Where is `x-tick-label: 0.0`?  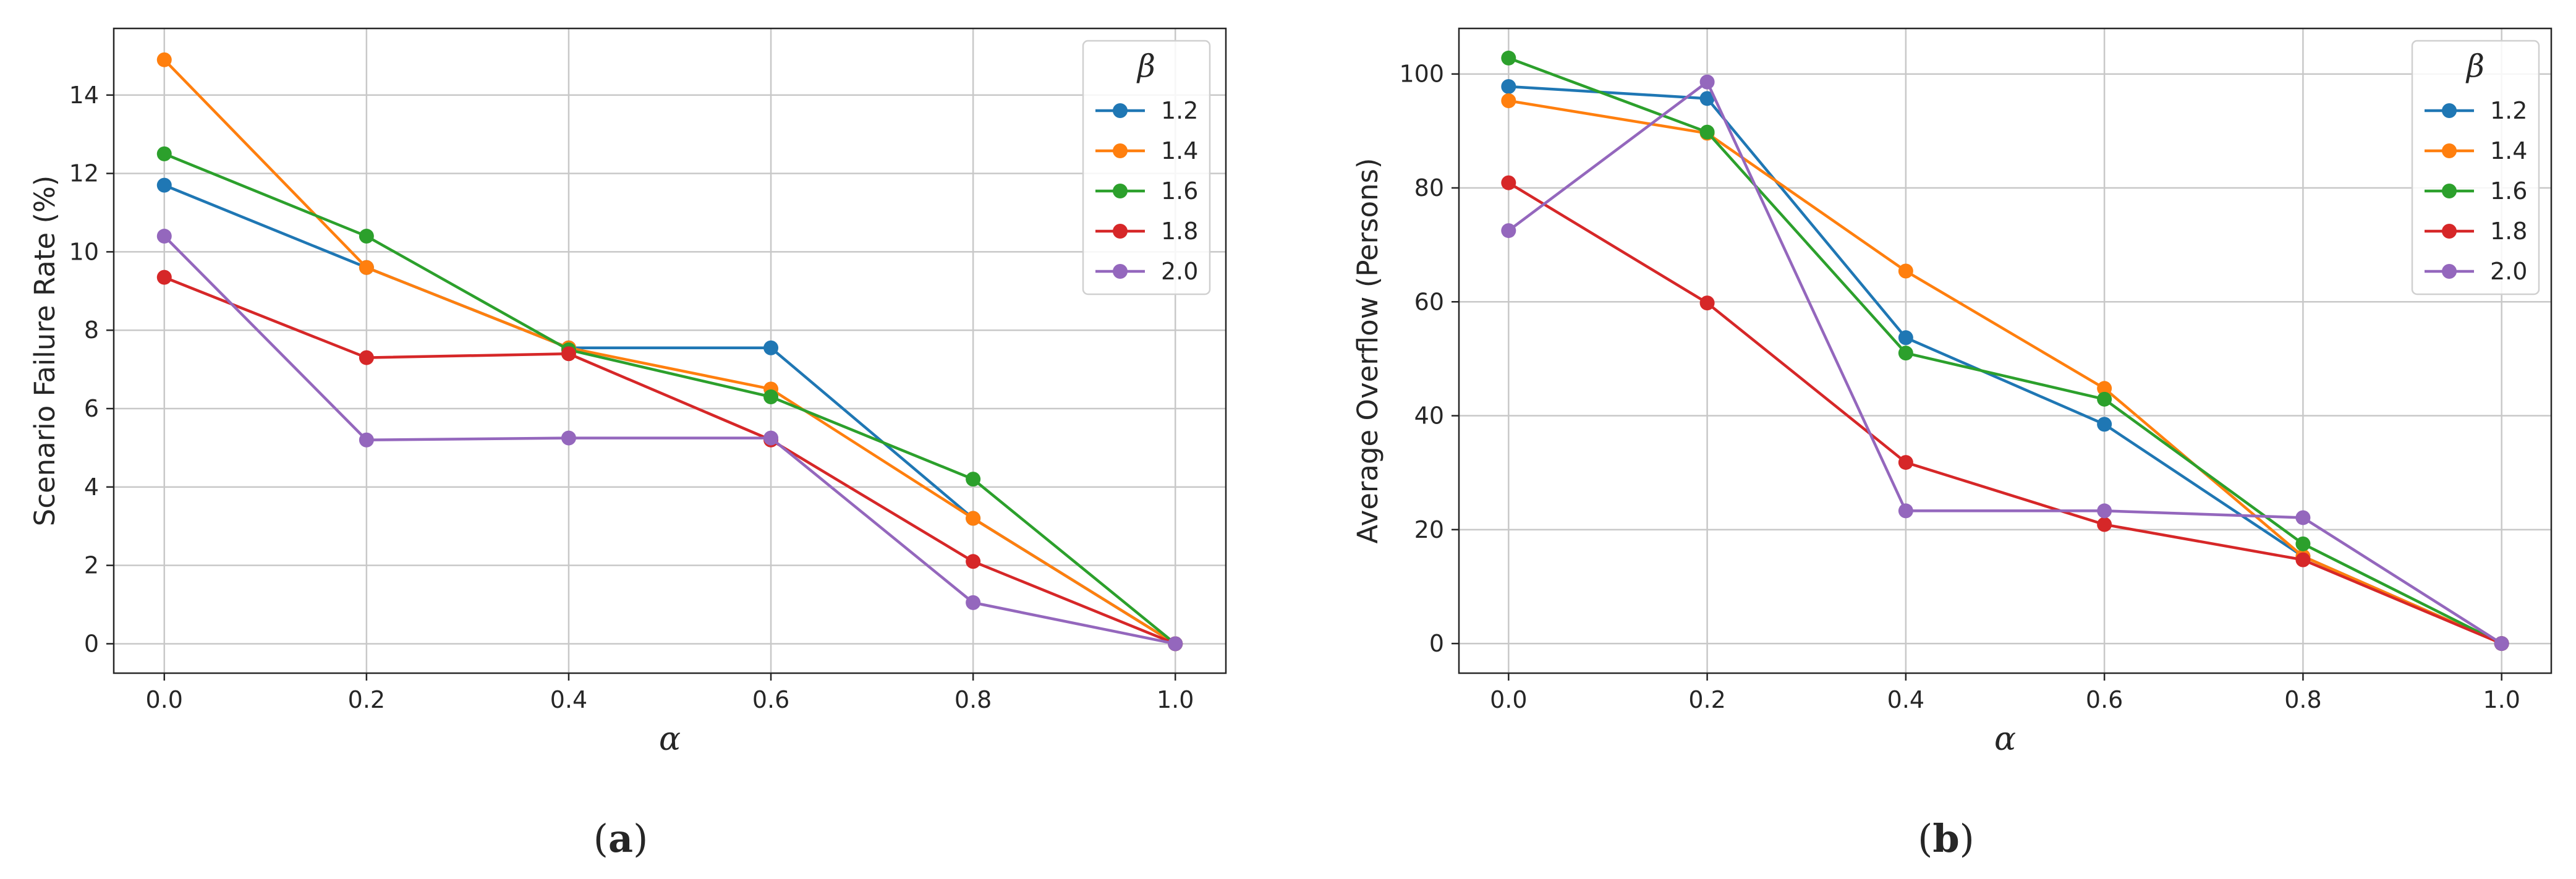
x-tick-label: 0.0 is located at coordinates (164, 700).